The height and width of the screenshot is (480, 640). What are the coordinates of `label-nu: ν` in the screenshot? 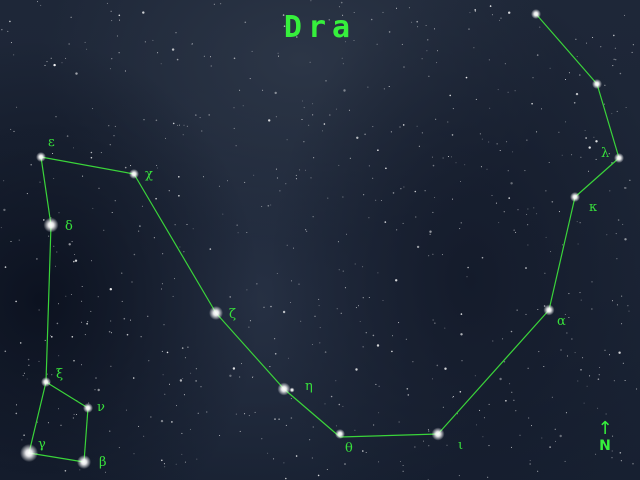 It's located at (101, 407).